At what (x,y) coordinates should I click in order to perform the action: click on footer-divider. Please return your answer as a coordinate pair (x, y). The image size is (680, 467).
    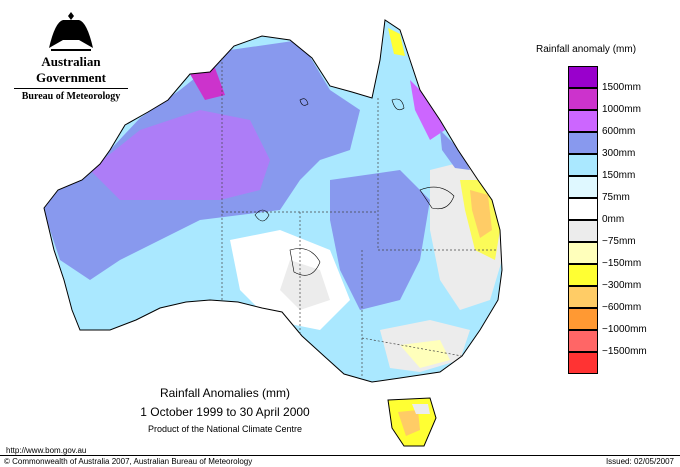
    Looking at the image, I should click on (340, 455).